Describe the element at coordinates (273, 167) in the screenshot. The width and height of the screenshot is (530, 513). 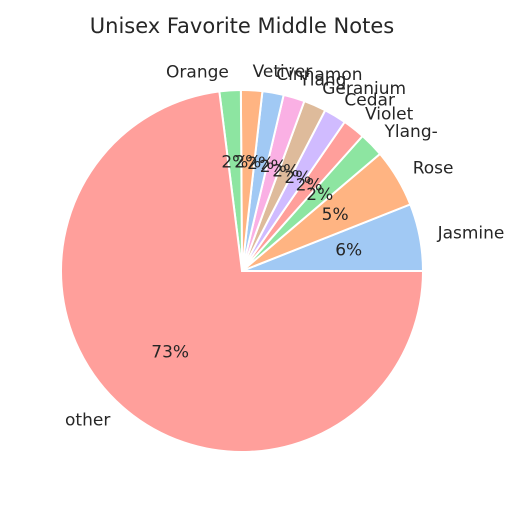
I see `percent-label-ylang-6: 2%` at that location.